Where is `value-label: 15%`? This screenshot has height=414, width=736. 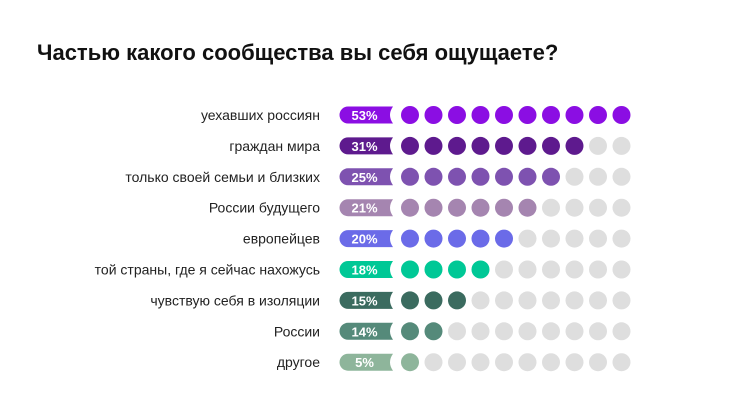
value-label: 15% is located at coordinates (364, 300).